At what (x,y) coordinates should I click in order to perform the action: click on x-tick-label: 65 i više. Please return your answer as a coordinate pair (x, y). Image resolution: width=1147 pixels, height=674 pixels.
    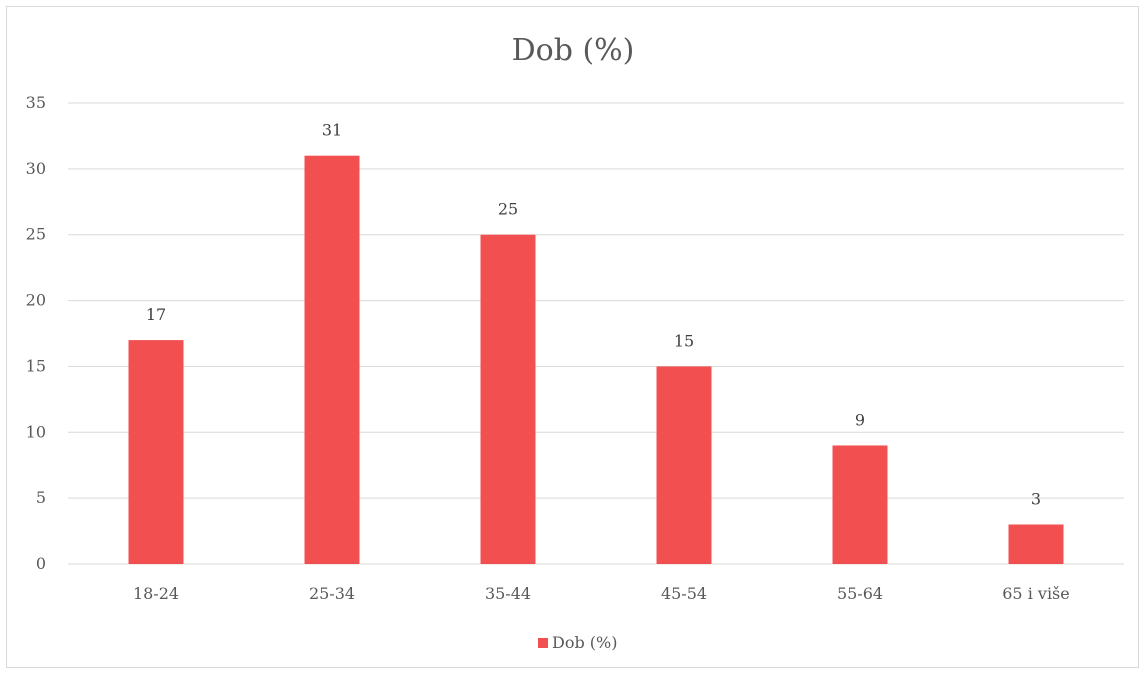
    Looking at the image, I should click on (1035, 593).